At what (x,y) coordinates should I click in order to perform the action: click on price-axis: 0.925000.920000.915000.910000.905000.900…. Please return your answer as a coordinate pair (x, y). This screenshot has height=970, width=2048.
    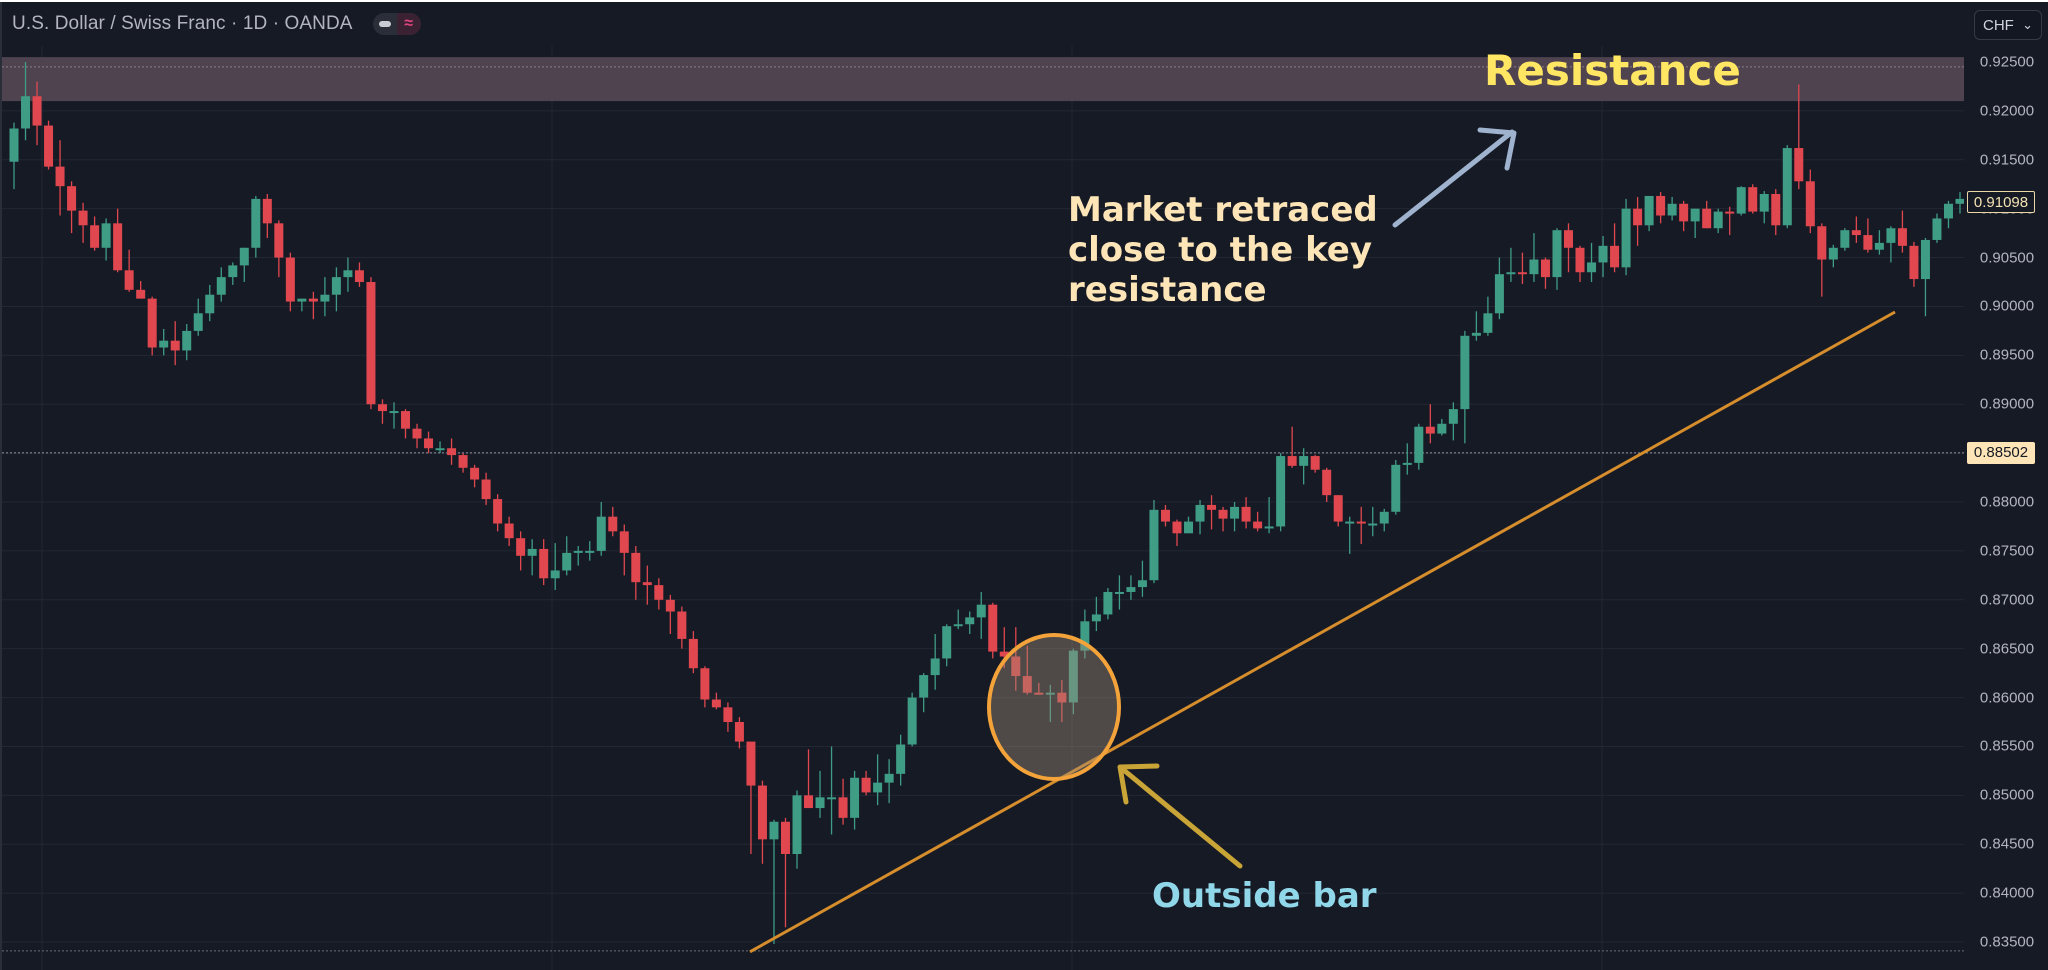
    Looking at the image, I should click on (2006, 486).